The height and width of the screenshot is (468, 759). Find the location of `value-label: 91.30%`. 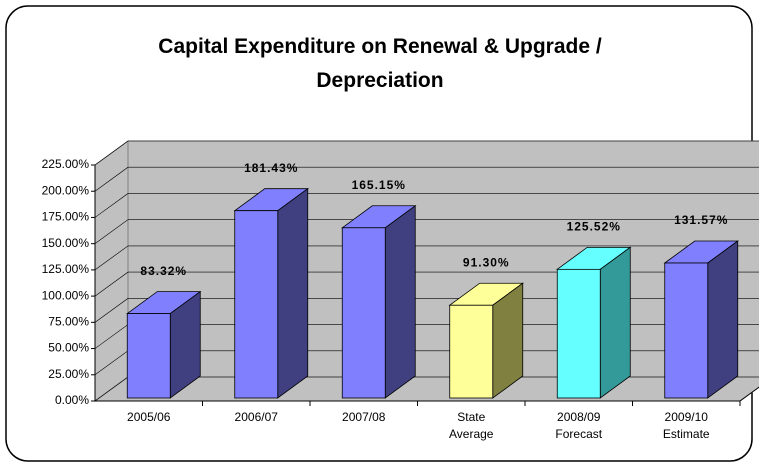

value-label: 91.30% is located at coordinates (486, 262).